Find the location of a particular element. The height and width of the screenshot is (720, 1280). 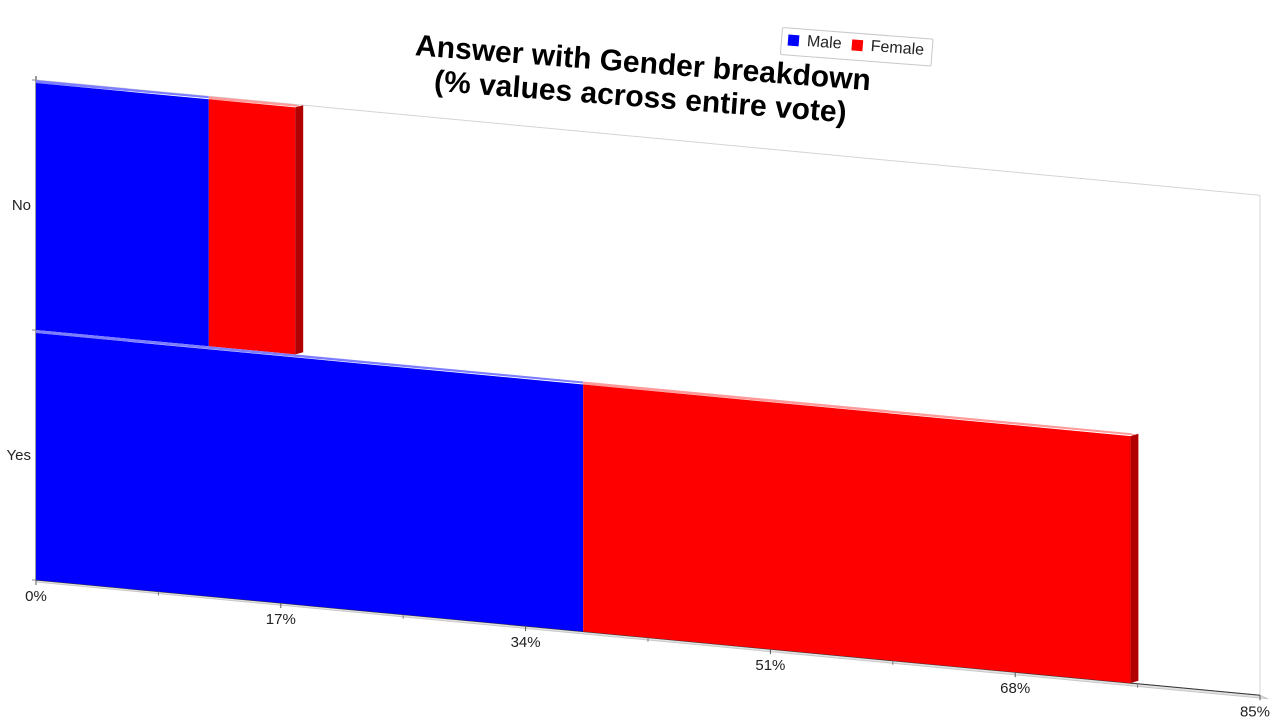

legend-item-female: Female is located at coordinates (888, 48).